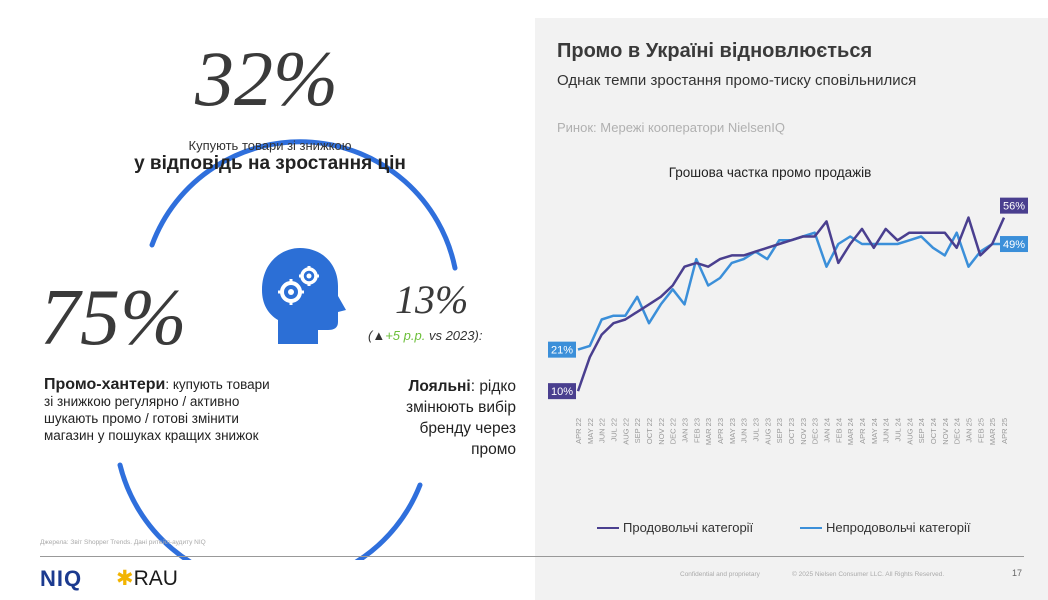 Image resolution: width=1048 pixels, height=600 pixels. Describe the element at coordinates (266, 78) in the screenshot. I see `stat-32-value: 32%` at that location.